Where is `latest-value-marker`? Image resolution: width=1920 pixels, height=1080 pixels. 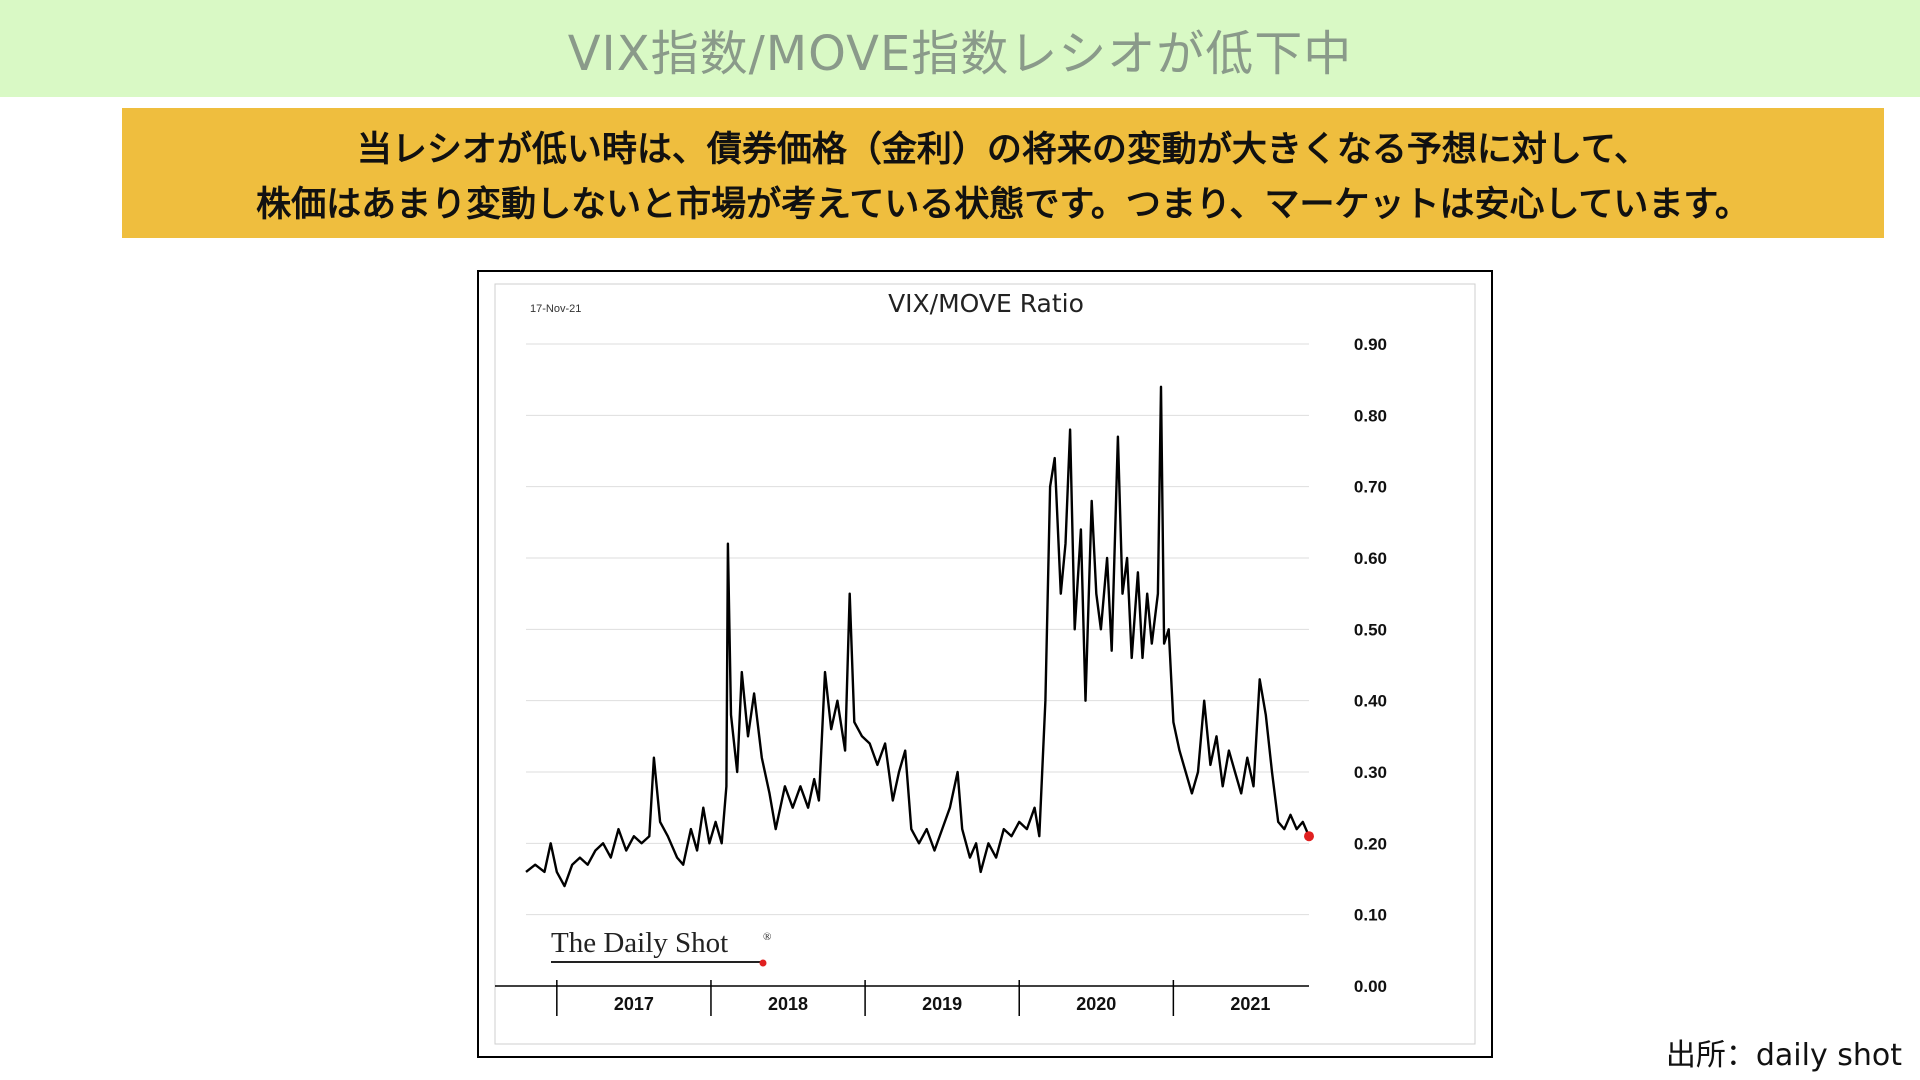 latest-value-marker is located at coordinates (1309, 836).